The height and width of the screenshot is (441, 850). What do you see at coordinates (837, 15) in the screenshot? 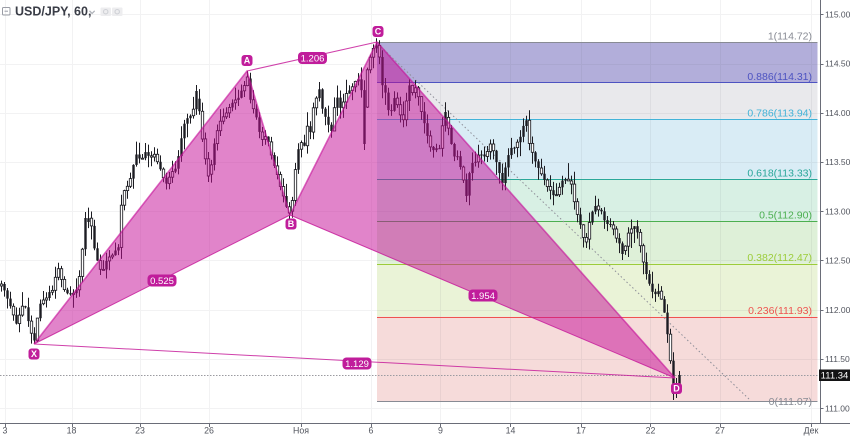
I see `svg-text: 115.00` at bounding box center [837, 15].